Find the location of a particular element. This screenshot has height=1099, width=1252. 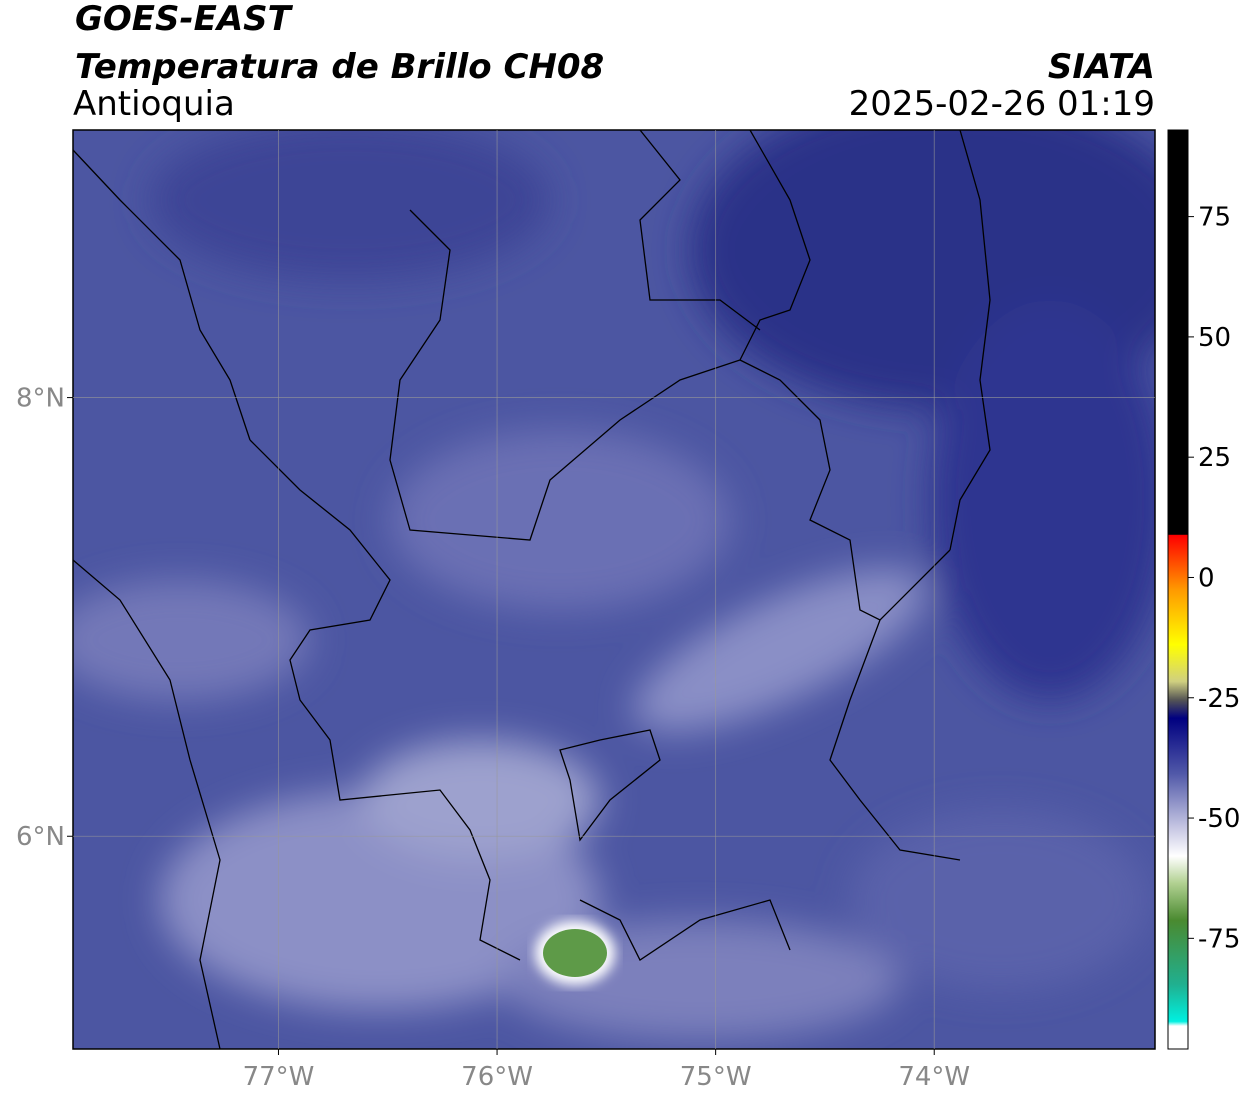

colorbar-tick-label: 75 is located at coordinates (1214, 218).